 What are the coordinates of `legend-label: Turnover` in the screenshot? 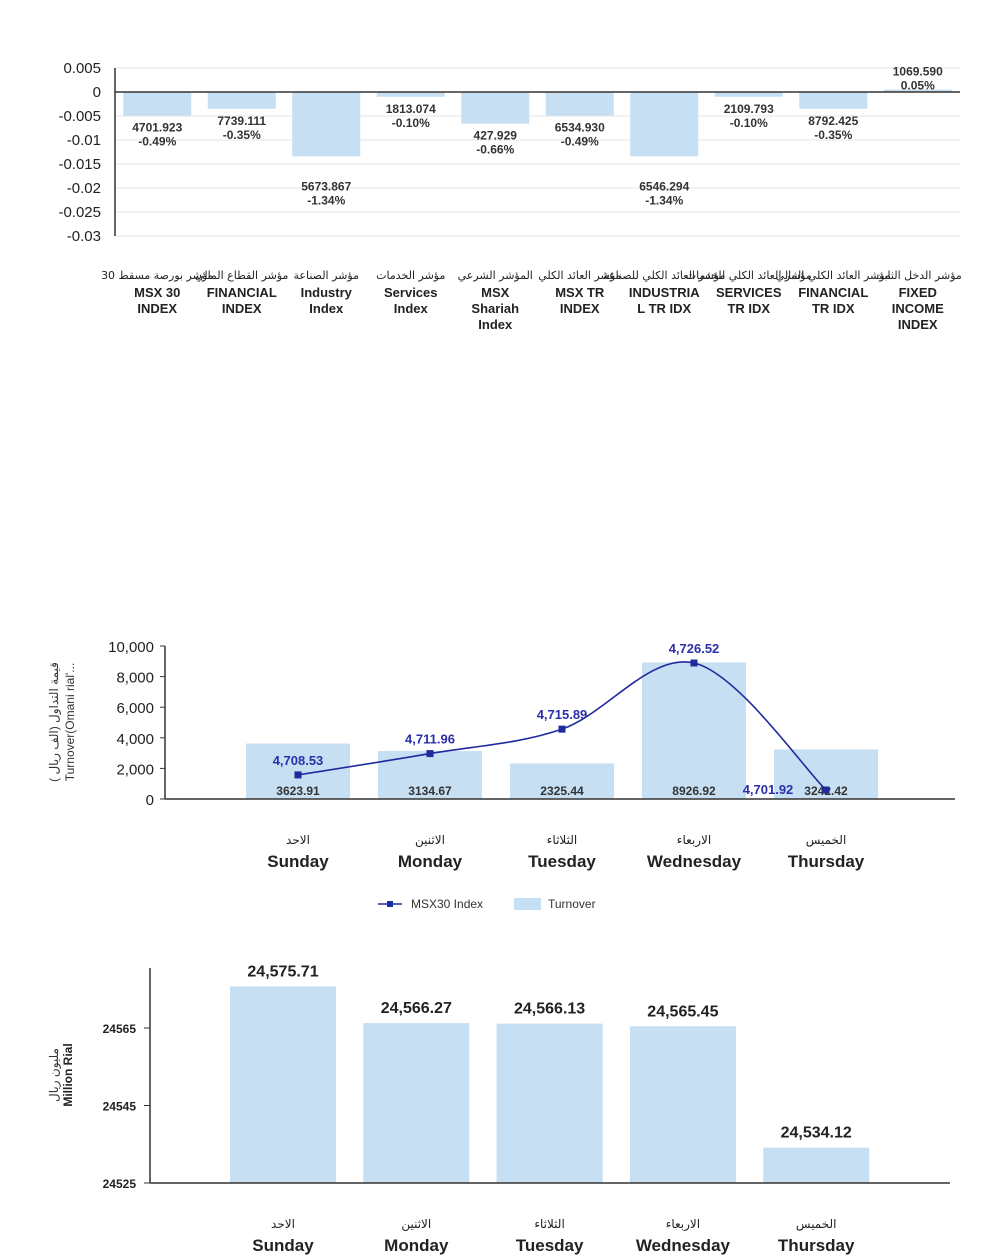 It's located at (572, 904).